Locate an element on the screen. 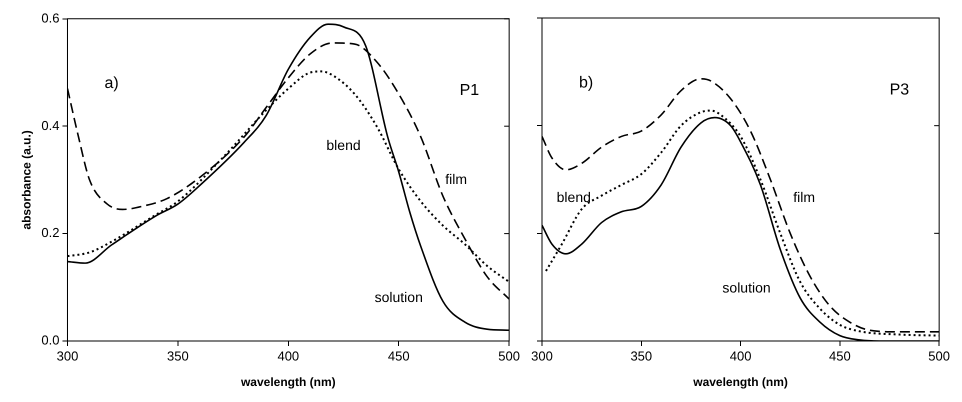 The height and width of the screenshot is (402, 962). y-tick-label: 0.2 is located at coordinates (50, 232).